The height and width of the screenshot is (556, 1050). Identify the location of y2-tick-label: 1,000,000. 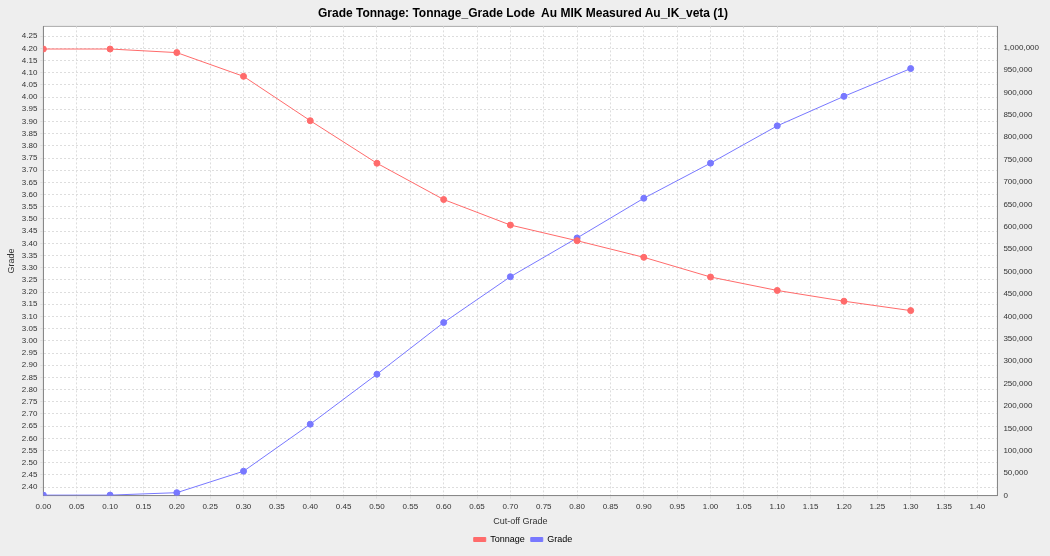
(1021, 47).